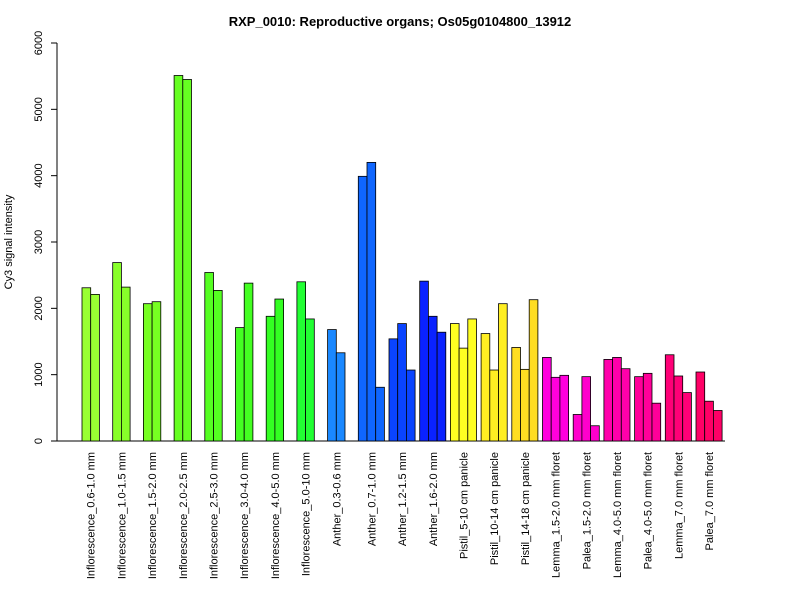 This screenshot has width=800, height=600. Describe the element at coordinates (39, 441) in the screenshot. I see `y-tick-label: 0` at that location.